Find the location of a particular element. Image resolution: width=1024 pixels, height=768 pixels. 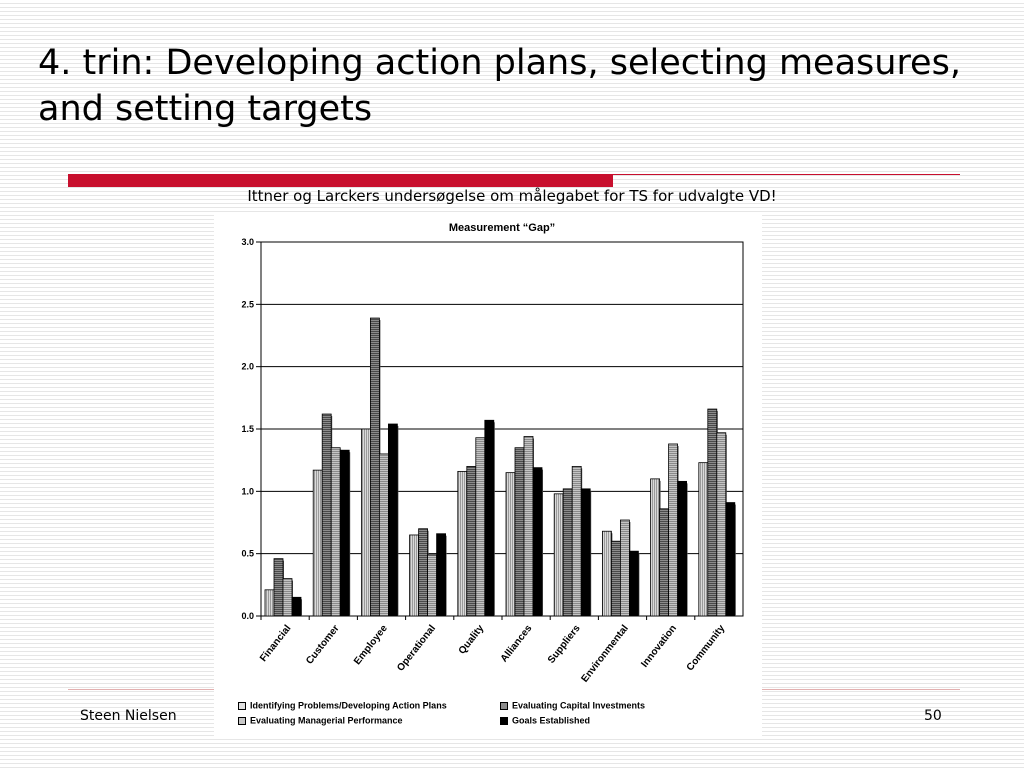

bar-evaluating-managerial-performance-operational is located at coordinates (432, 585).